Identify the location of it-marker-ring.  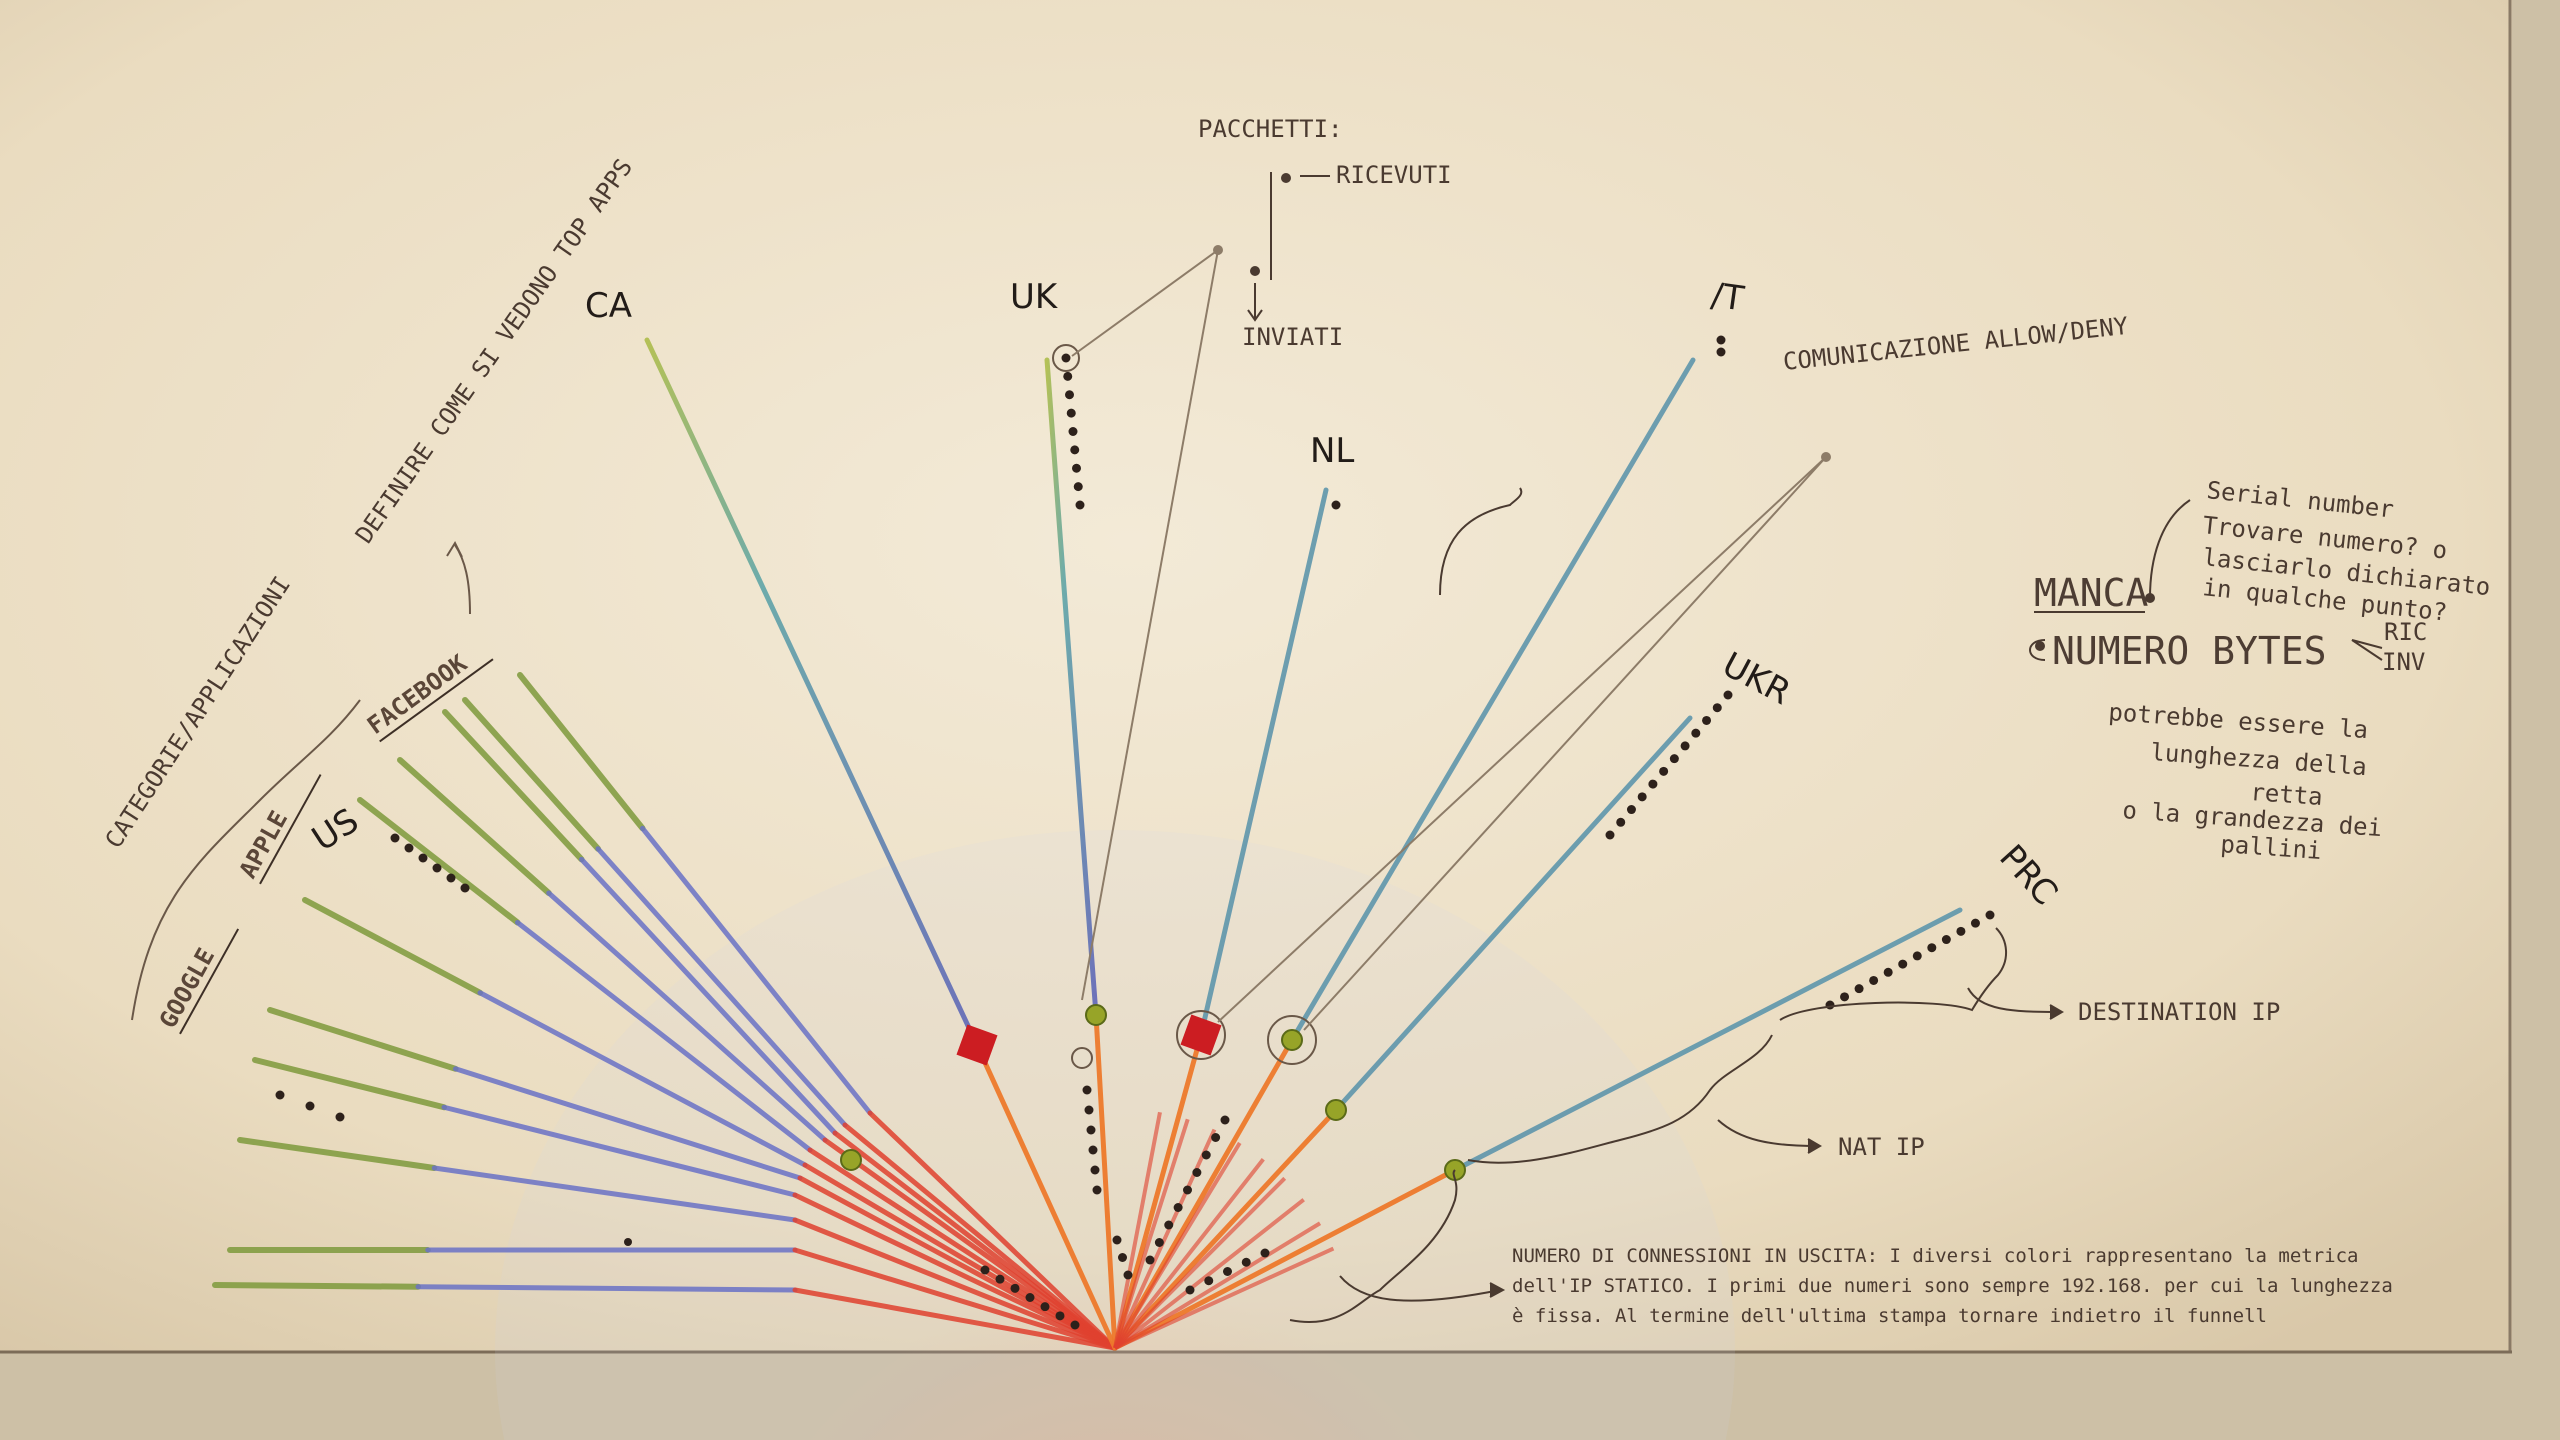
(1292, 1040).